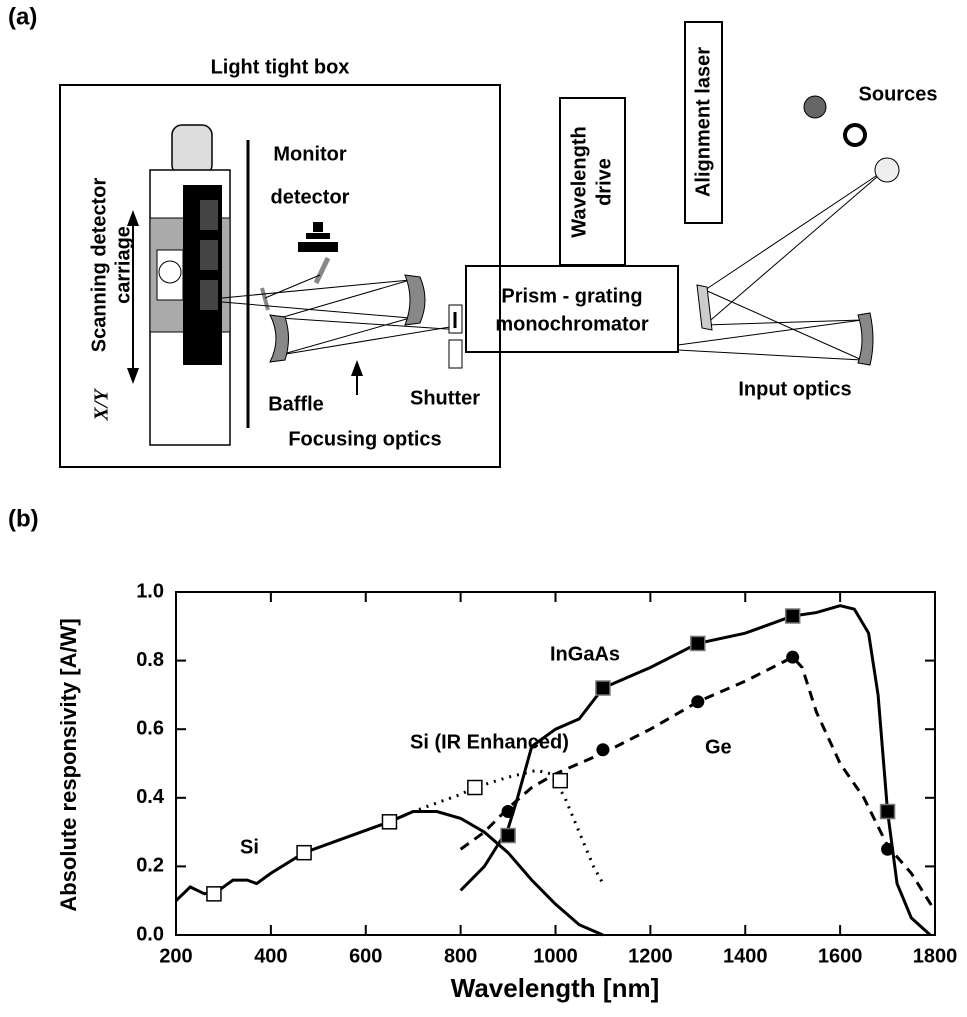 This screenshot has width=967, height=1017. Describe the element at coordinates (68, 764) in the screenshot. I see `y-axis-title: Absolute responsivity [A/W]` at that location.